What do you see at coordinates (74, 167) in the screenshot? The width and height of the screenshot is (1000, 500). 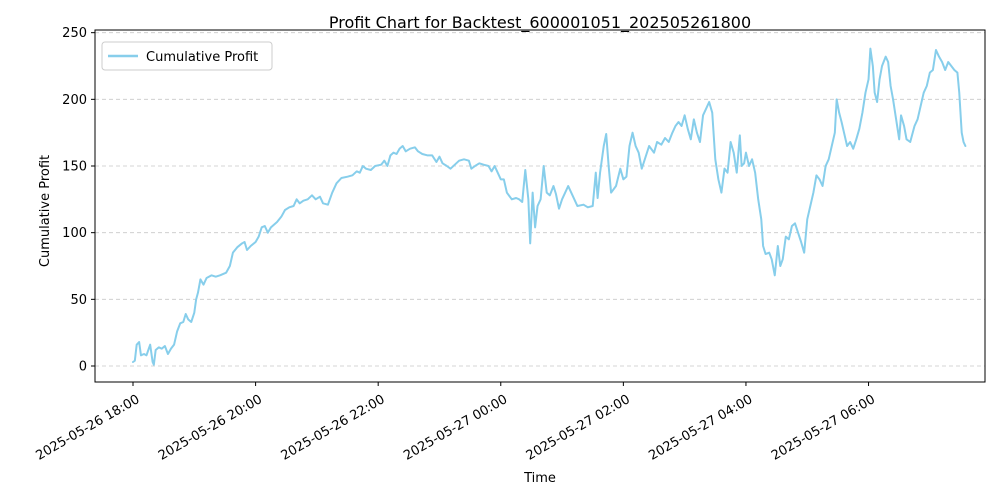 I see `y-tick-label: 150` at bounding box center [74, 167].